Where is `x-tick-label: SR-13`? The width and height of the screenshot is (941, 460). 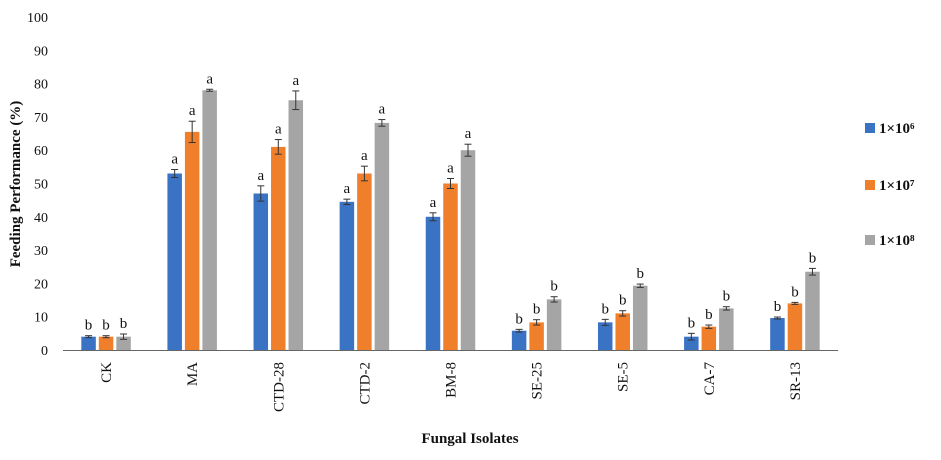
x-tick-label: SR-13 is located at coordinates (796, 381).